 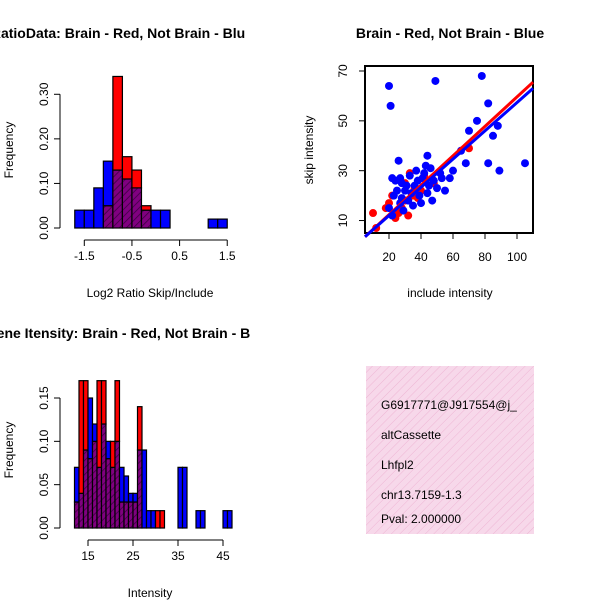 What do you see at coordinates (389, 257) in the screenshot?
I see `scatter-x-tick-label: 20` at bounding box center [389, 257].